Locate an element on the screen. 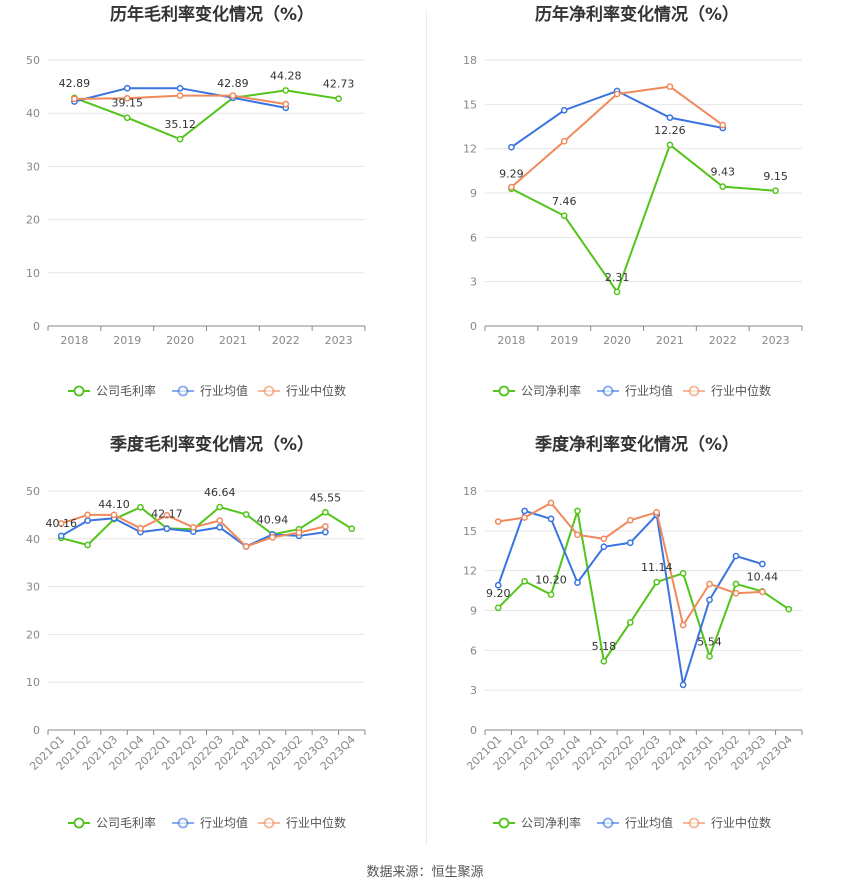 The width and height of the screenshot is (850, 890). legend-label: 公司净利率 is located at coordinates (551, 390).